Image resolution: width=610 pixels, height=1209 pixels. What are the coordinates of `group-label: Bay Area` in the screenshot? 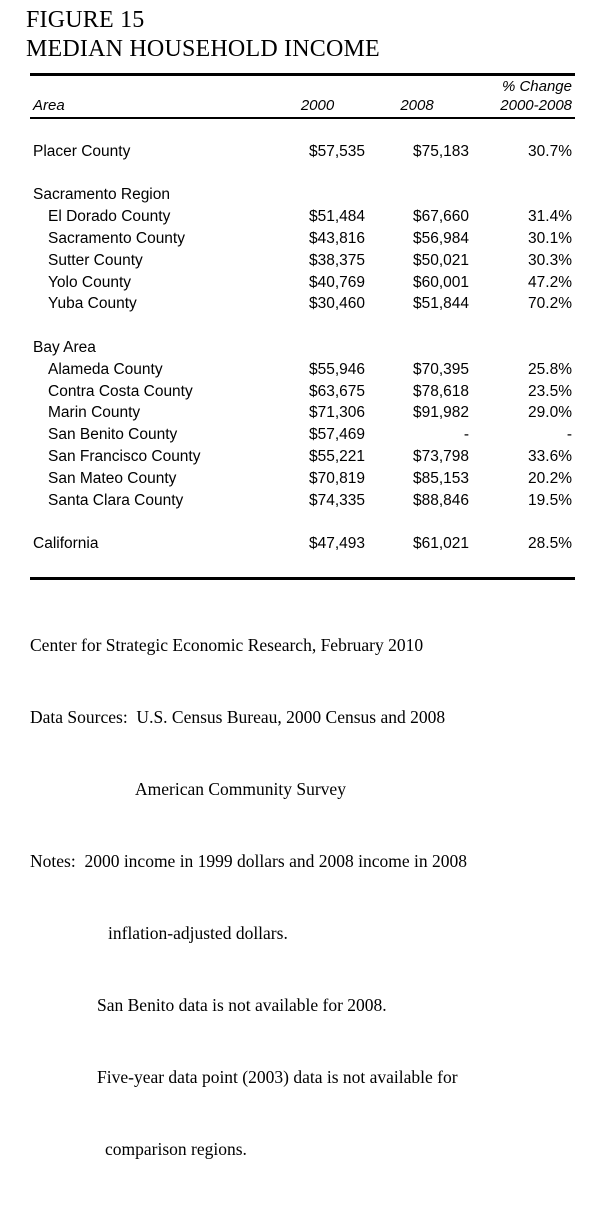 It's located at (64, 347).